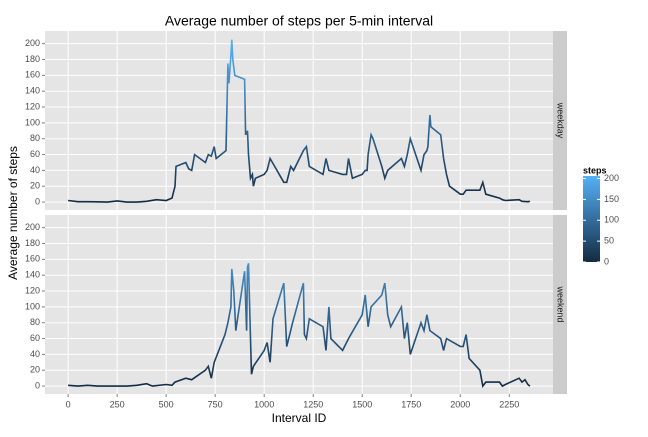  I want to click on x-tick-label: 0, so click(68, 404).